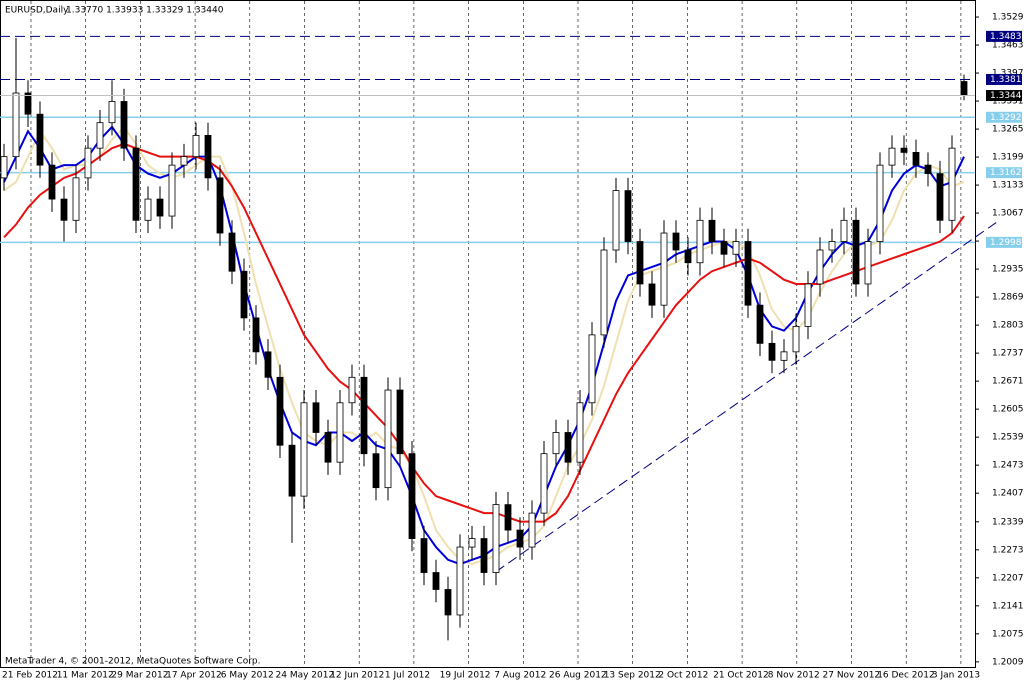 This screenshot has height=682, width=1024. I want to click on x-tick-label: 11 Mar 2012, so click(85, 676).